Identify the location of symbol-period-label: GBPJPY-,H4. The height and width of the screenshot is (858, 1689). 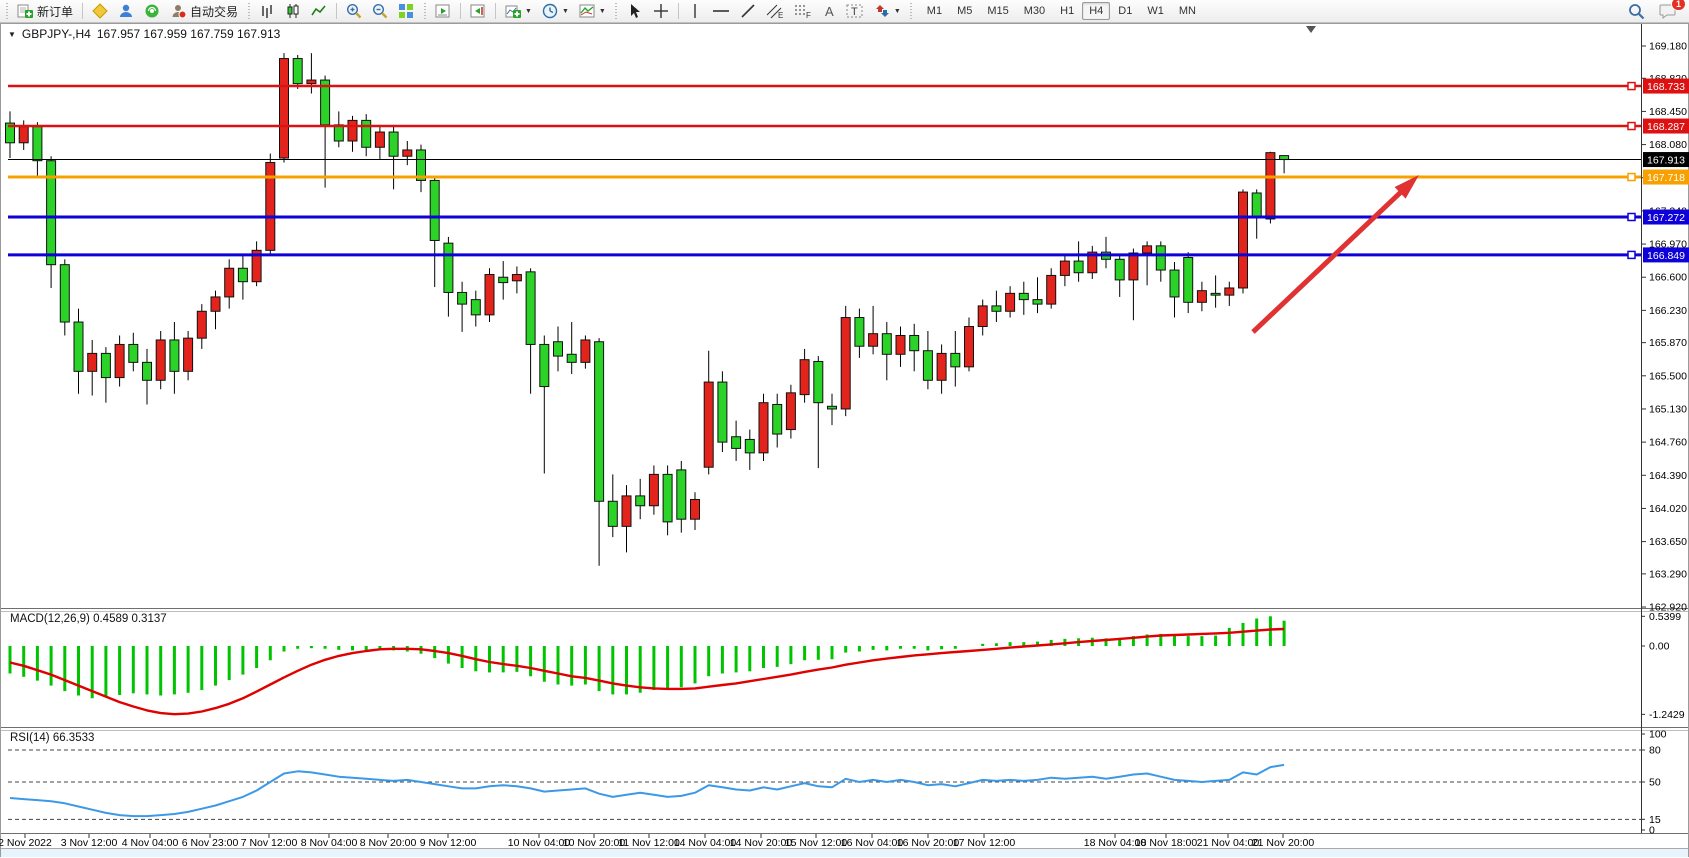
(56, 34).